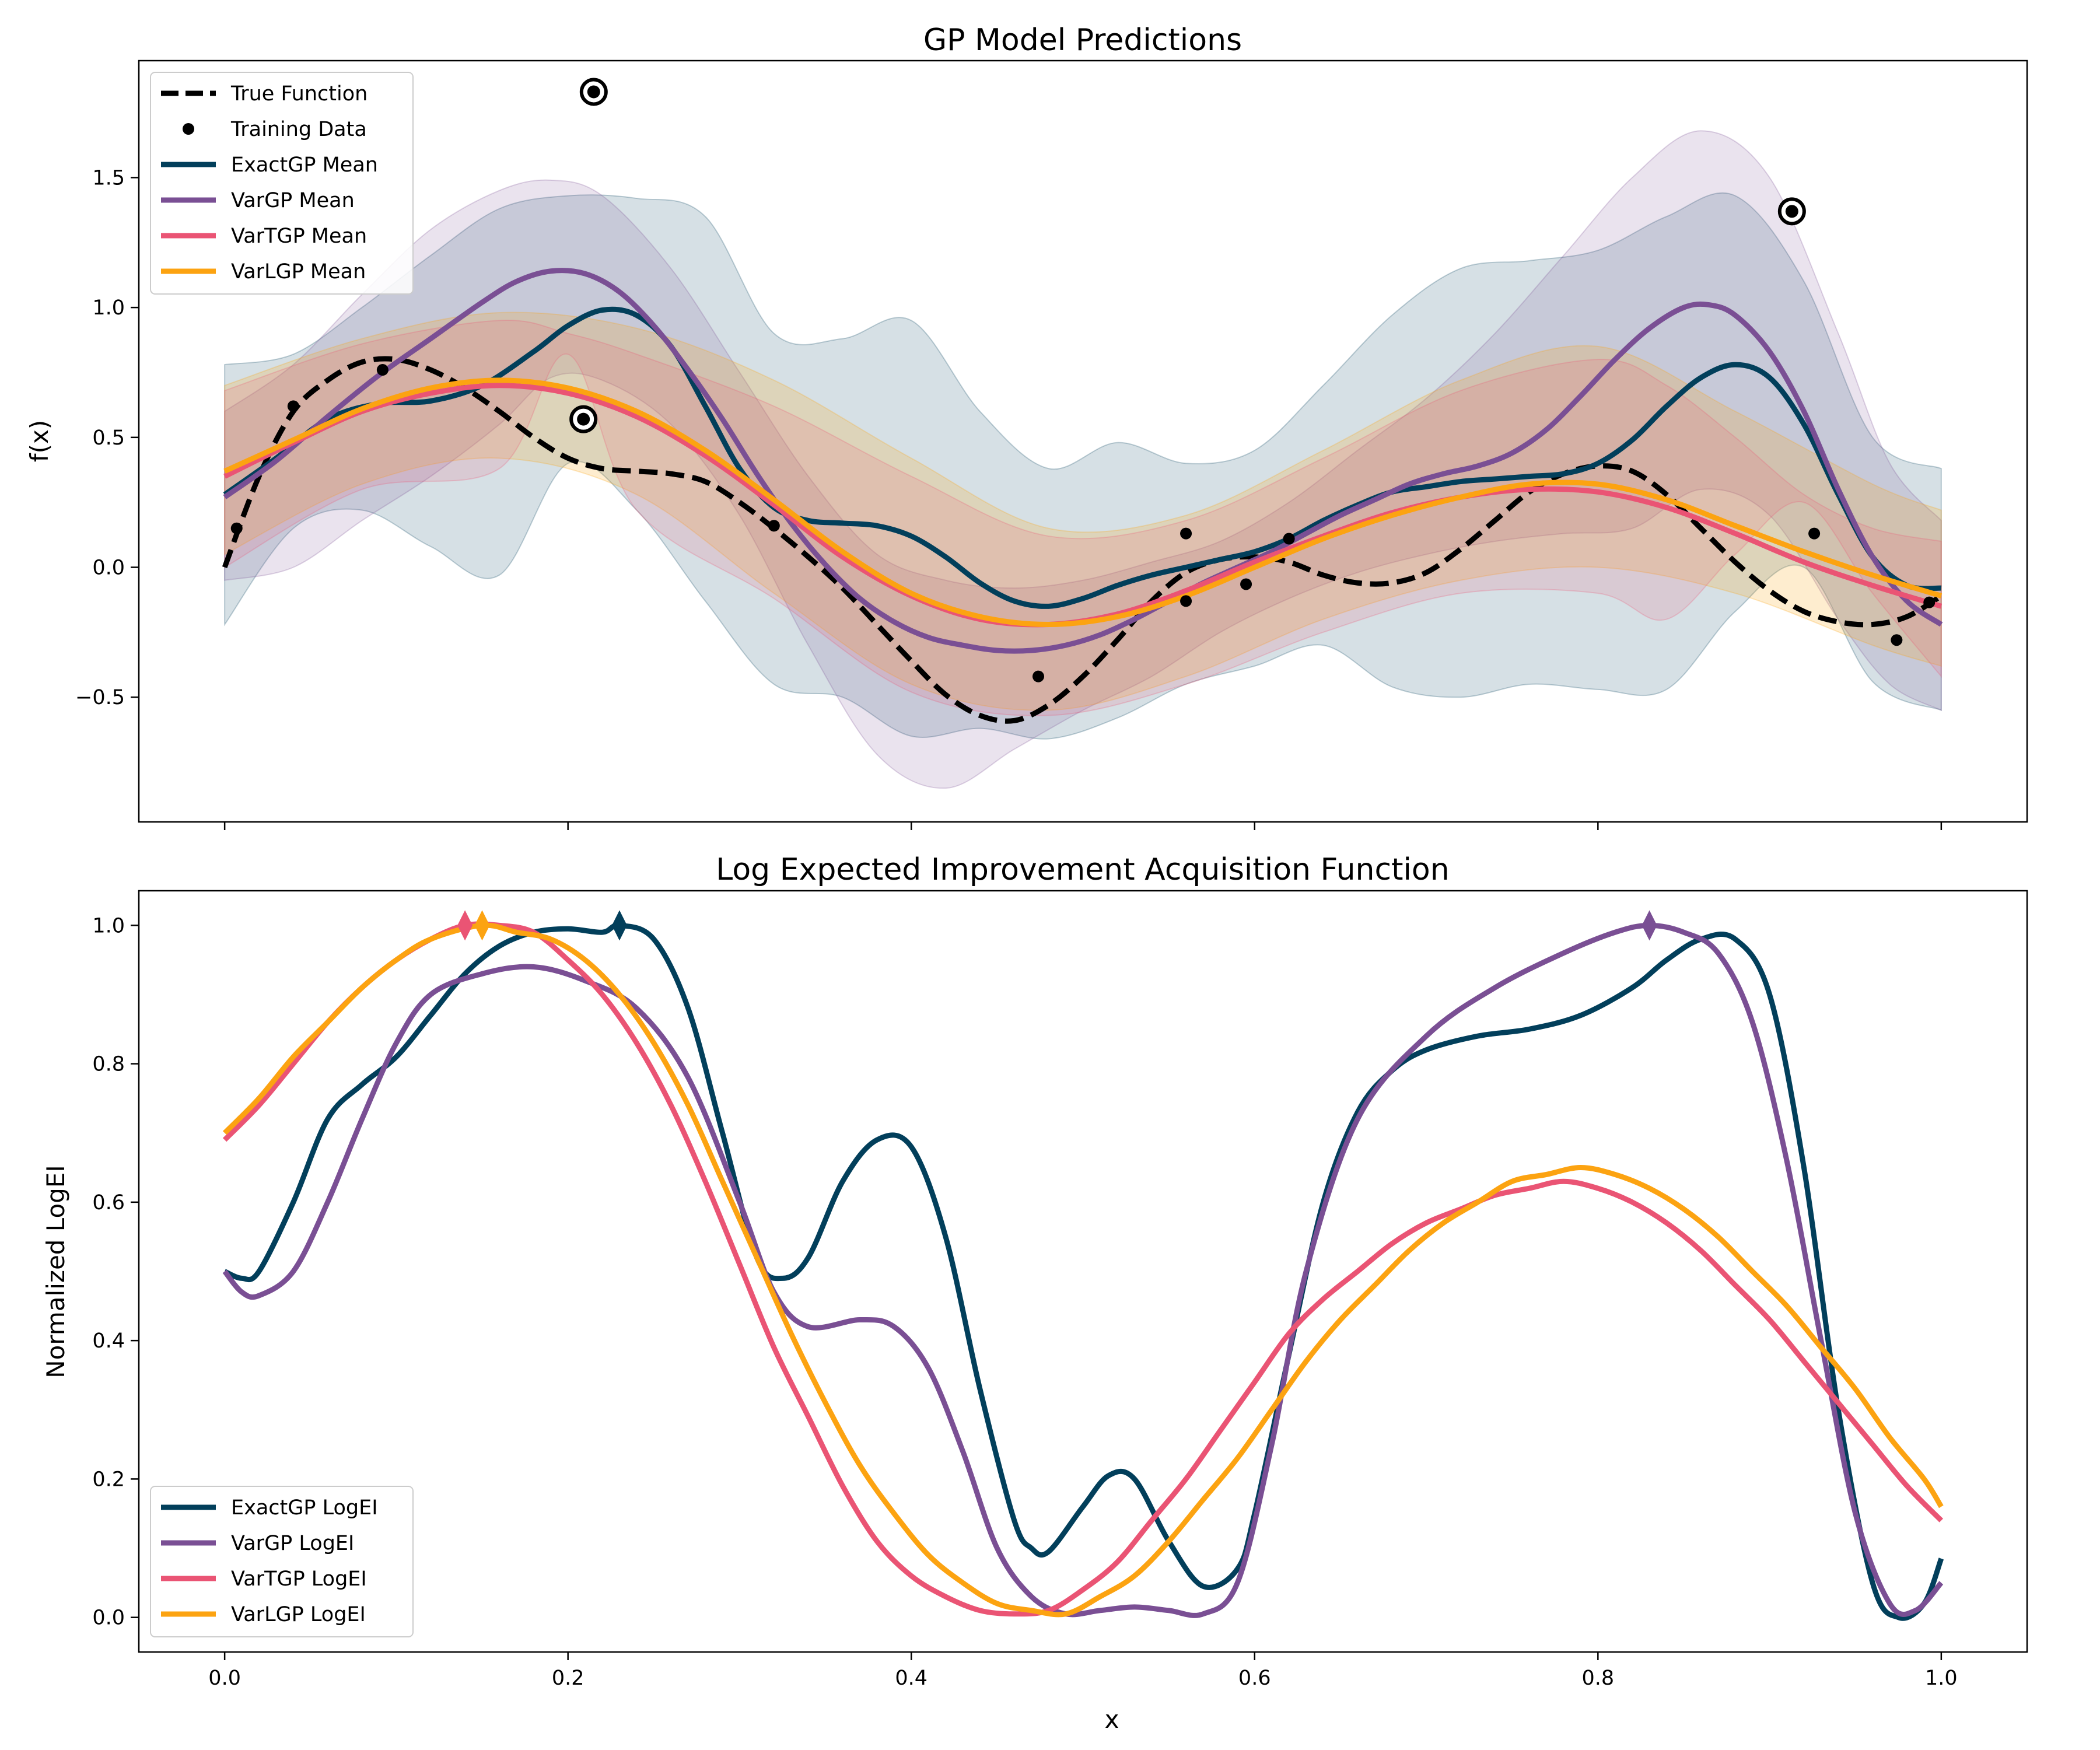 The height and width of the screenshot is (1750, 2100). I want to click on legend-label-vargp-mean: VarGP Mean, so click(293, 201).